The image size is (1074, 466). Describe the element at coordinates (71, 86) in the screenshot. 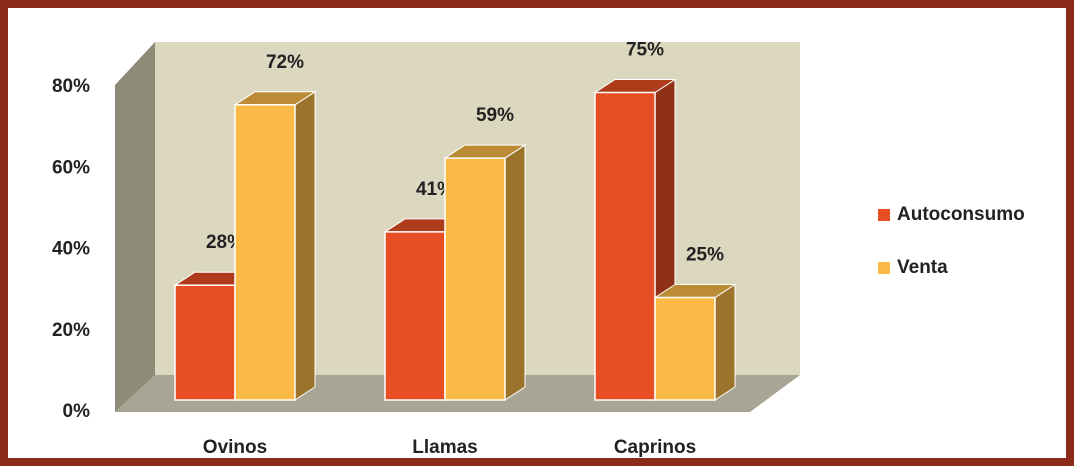

I see `y-tick-label: 80%` at that location.